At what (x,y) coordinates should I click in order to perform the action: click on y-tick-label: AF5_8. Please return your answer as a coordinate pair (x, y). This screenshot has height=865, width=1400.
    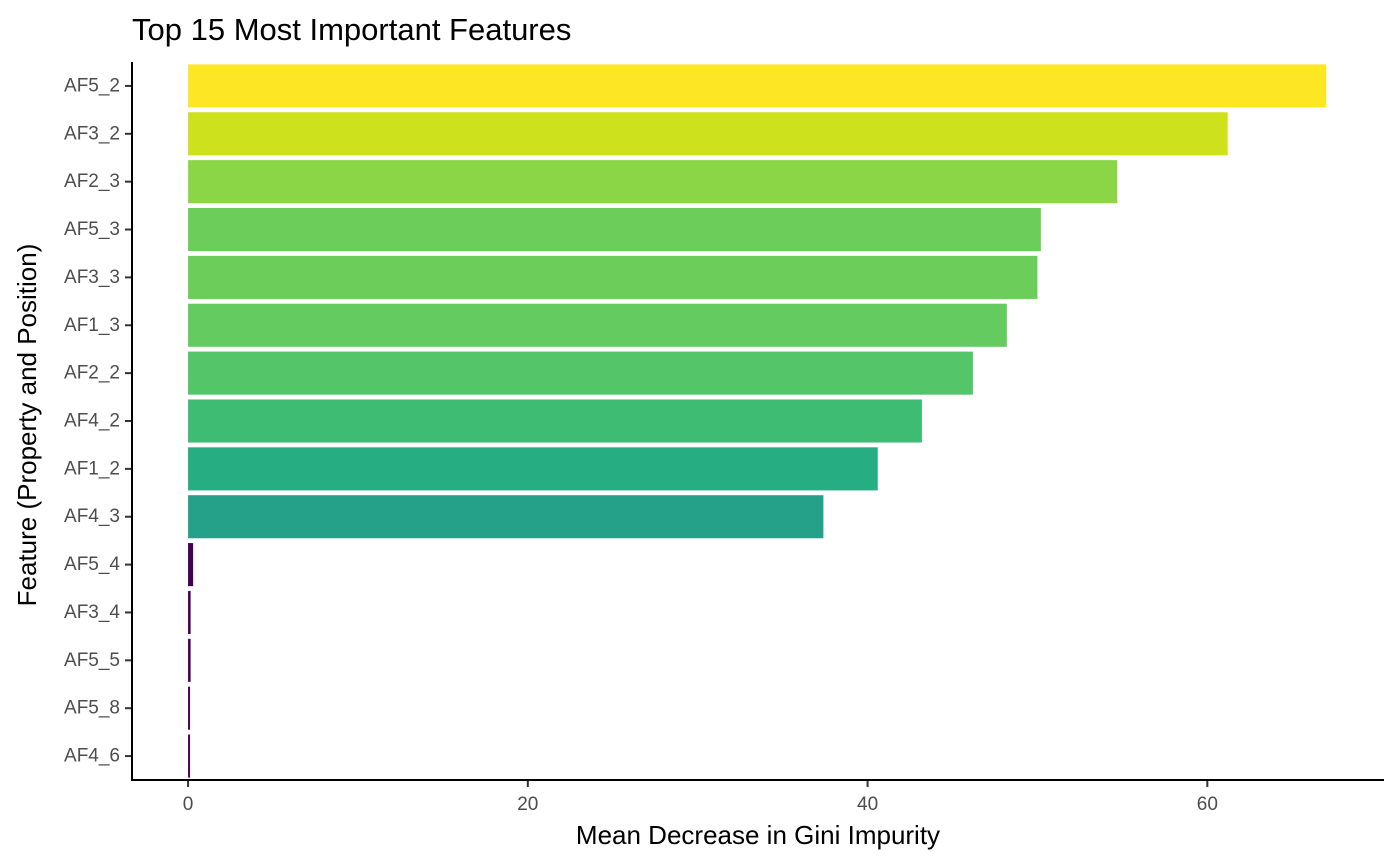
    Looking at the image, I should click on (92, 708).